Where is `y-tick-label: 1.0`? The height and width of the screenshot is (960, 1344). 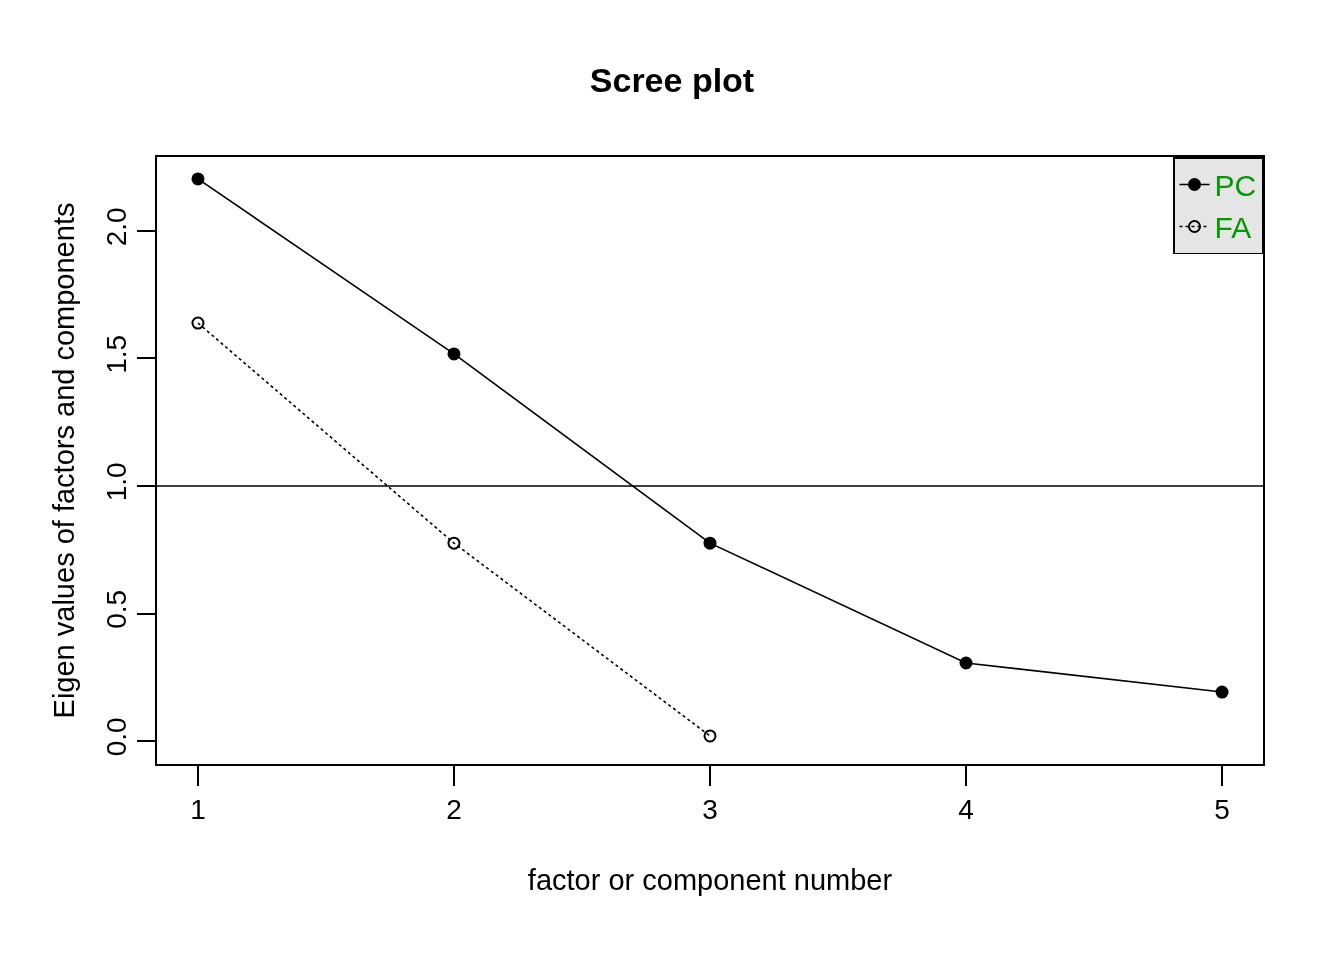 y-tick-label: 1.0 is located at coordinates (117, 482).